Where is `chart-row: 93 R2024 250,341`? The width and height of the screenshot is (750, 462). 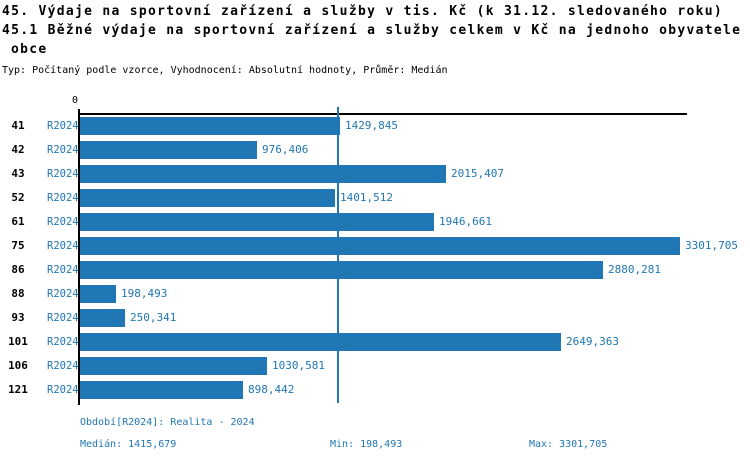 chart-row: 93 R2024 250,341 is located at coordinates (375, 318).